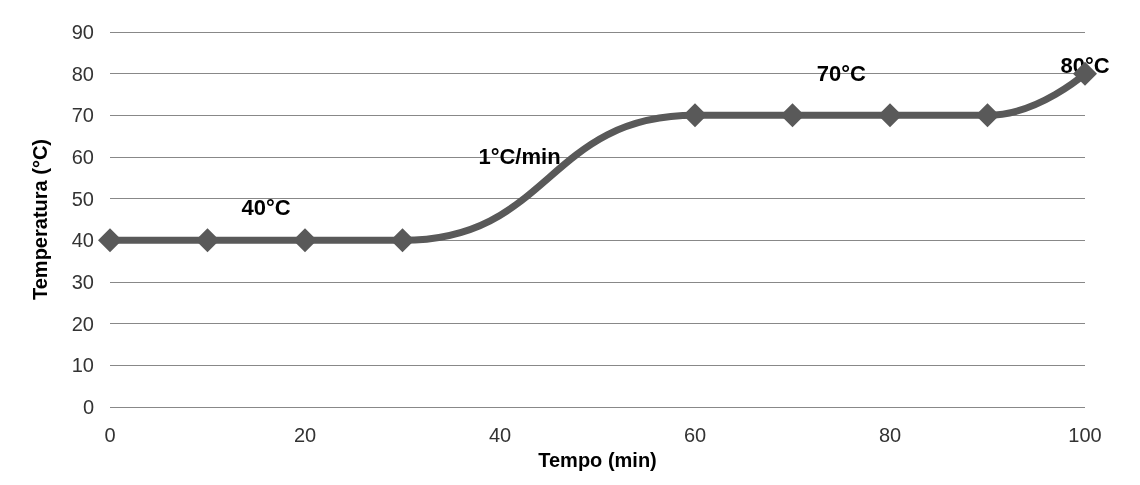 The height and width of the screenshot is (485, 1140). I want to click on x-tick-label: 0, so click(110, 435).